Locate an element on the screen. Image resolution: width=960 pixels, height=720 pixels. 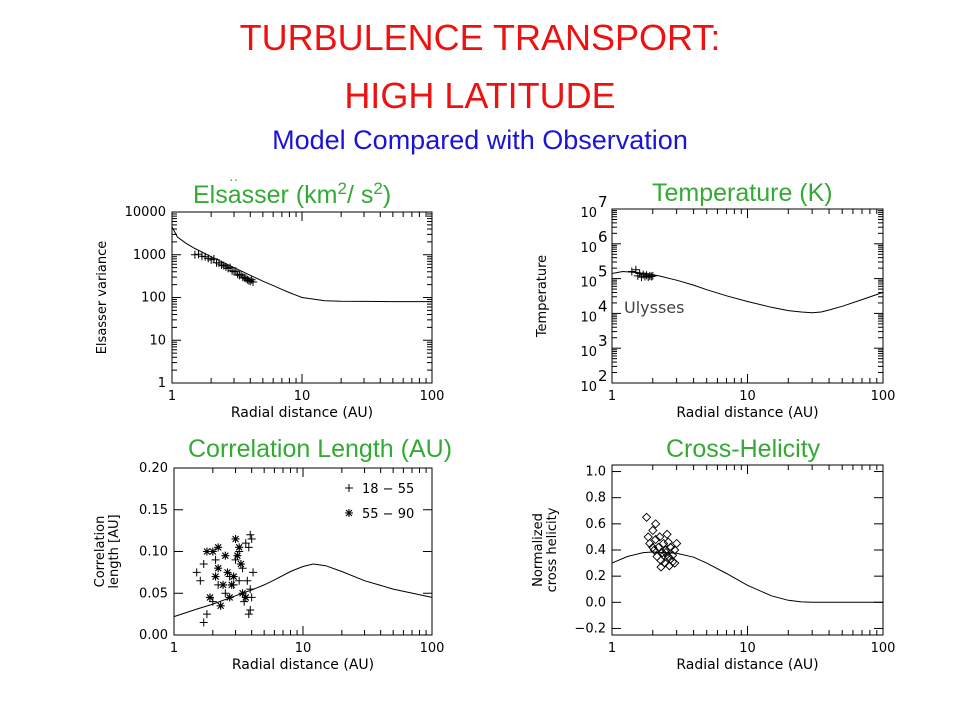
y-tick-label: 0.00 is located at coordinates (153, 635).